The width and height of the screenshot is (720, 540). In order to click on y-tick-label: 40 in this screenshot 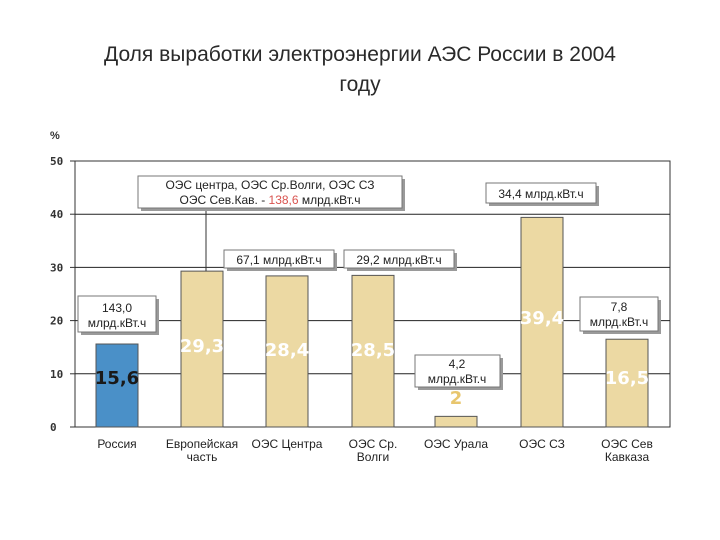, I will do `click(56, 214)`.